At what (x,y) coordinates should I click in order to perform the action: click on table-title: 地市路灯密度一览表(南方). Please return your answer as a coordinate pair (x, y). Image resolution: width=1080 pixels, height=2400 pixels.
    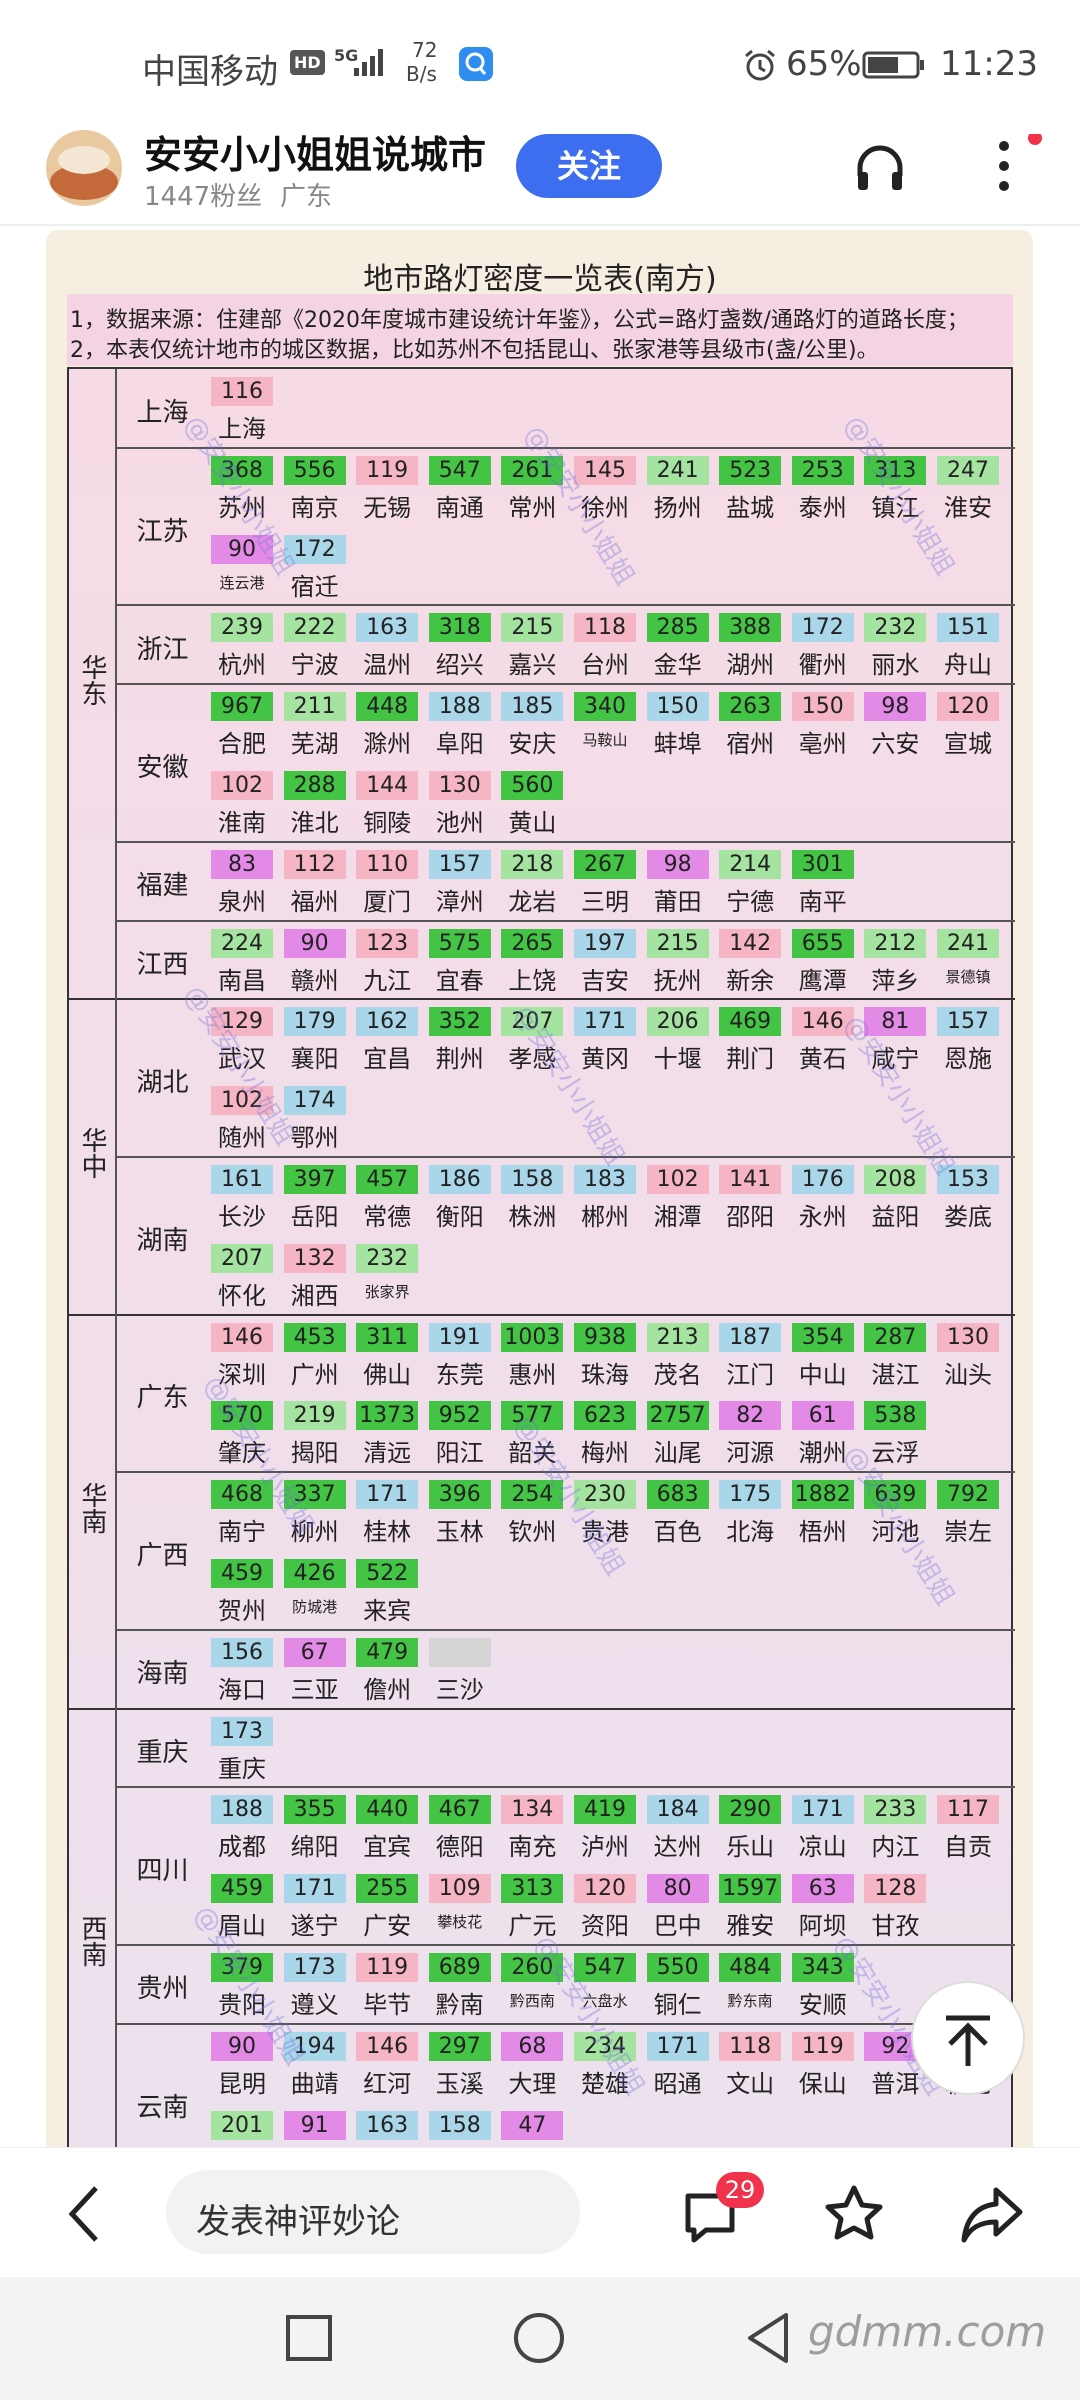
    Looking at the image, I should click on (540, 279).